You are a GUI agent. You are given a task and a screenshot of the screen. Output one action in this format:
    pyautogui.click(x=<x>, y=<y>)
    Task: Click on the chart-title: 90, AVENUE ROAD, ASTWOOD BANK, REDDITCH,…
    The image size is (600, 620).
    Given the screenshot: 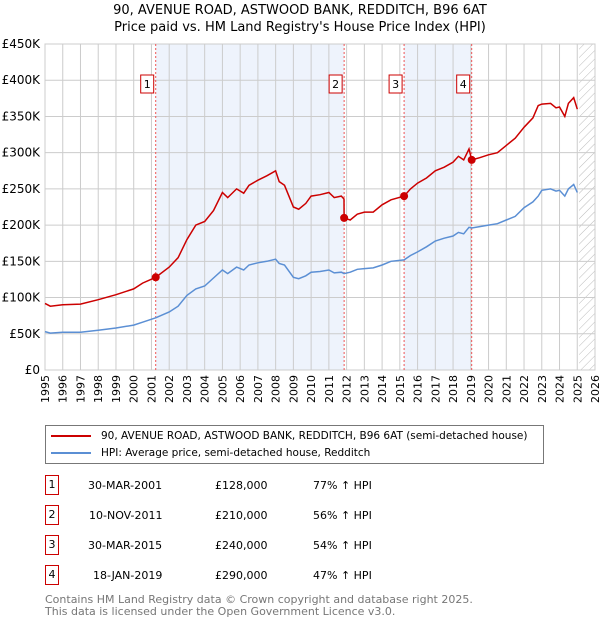 What is the action you would take?
    pyautogui.click(x=300, y=10)
    